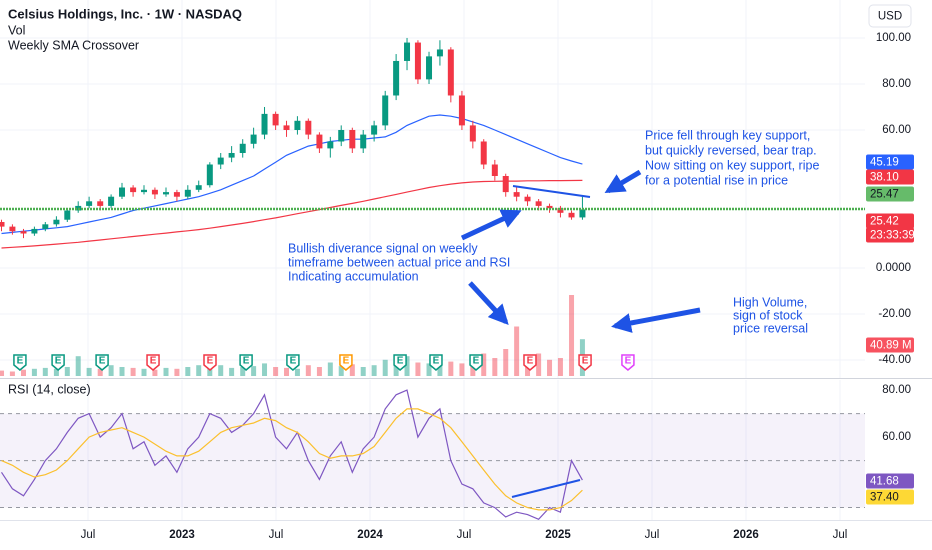  Describe the element at coordinates (896, 84) in the screenshot. I see `y-tick-label: 80.00` at that location.